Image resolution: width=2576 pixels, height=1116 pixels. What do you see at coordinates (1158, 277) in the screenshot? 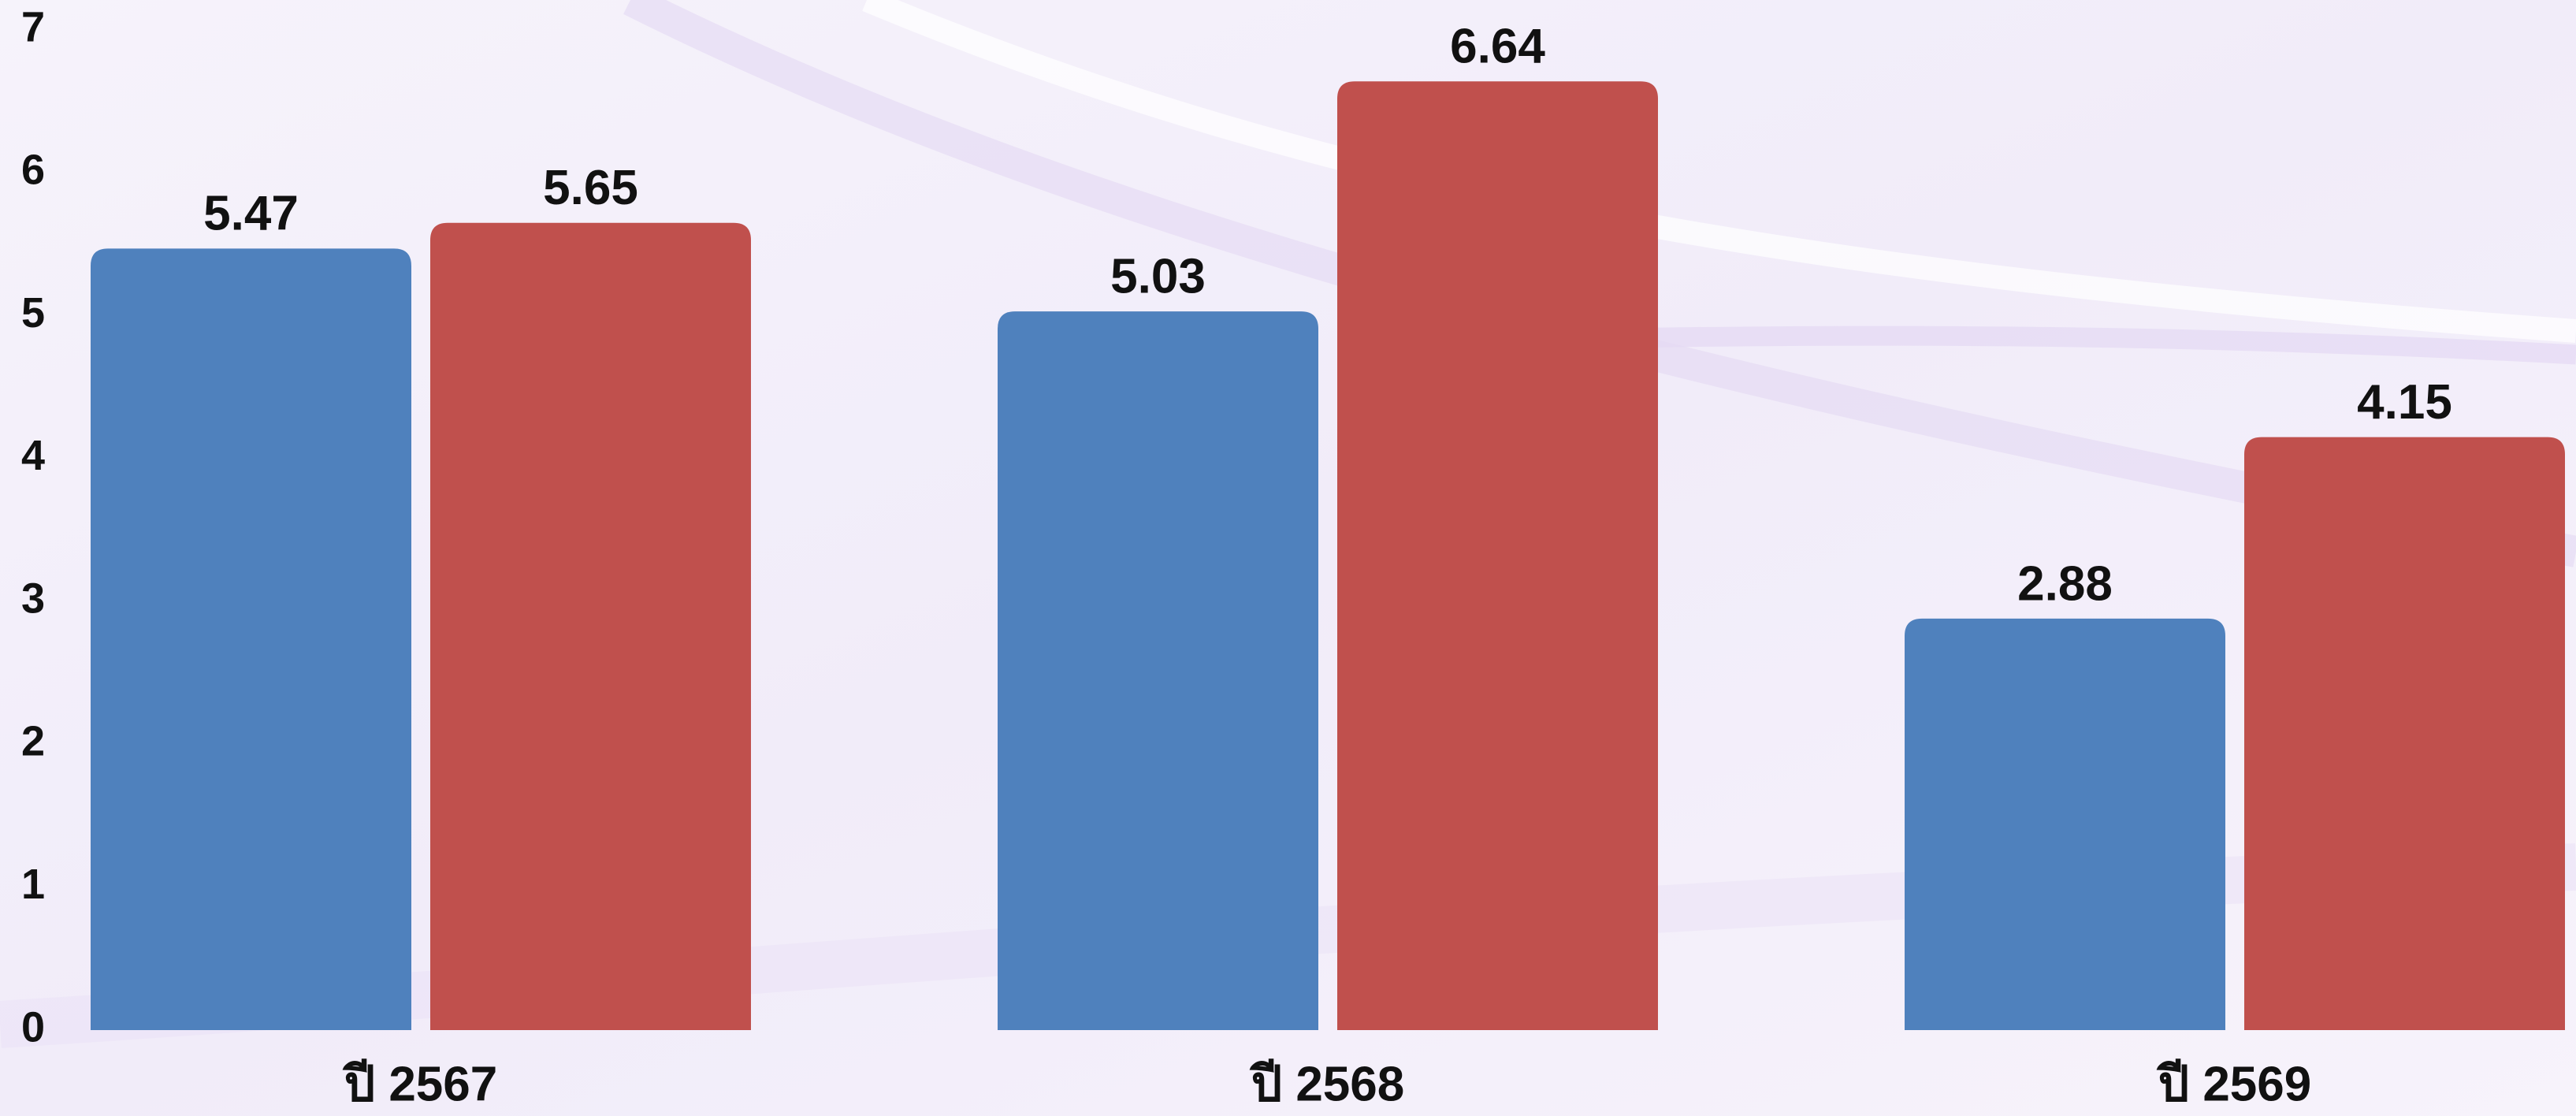
I see `data-label: 5.03` at bounding box center [1158, 277].